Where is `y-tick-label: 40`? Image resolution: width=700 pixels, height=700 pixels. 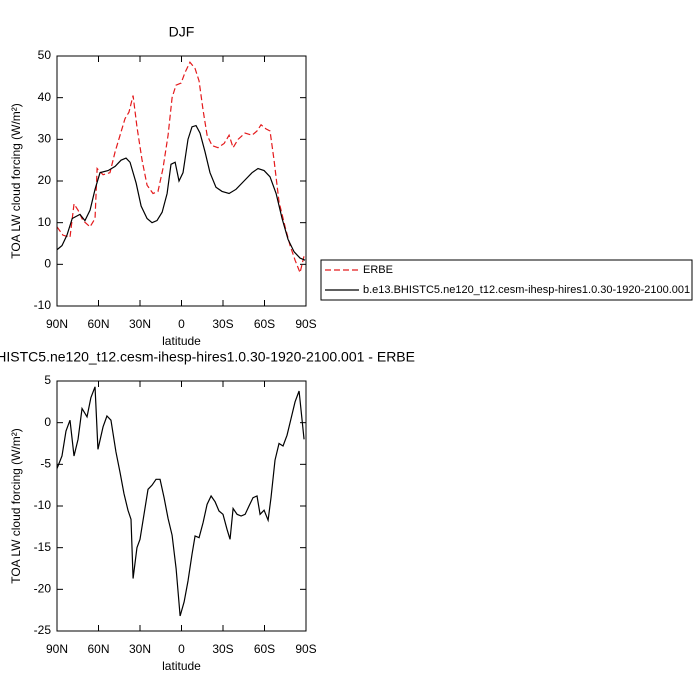
y-tick-label: 40 is located at coordinates (45, 97).